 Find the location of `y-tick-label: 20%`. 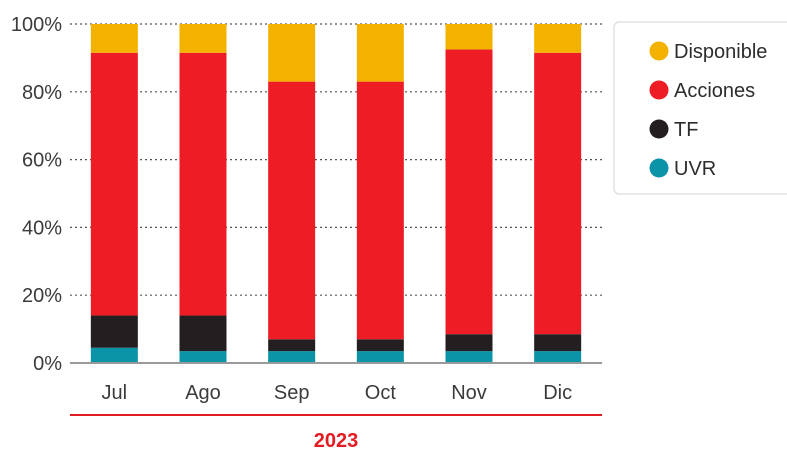

y-tick-label: 20% is located at coordinates (42, 296).